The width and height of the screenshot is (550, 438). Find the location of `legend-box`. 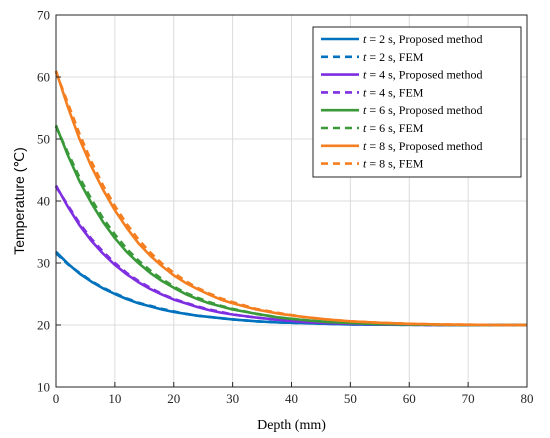

legend-box is located at coordinates (417, 102).